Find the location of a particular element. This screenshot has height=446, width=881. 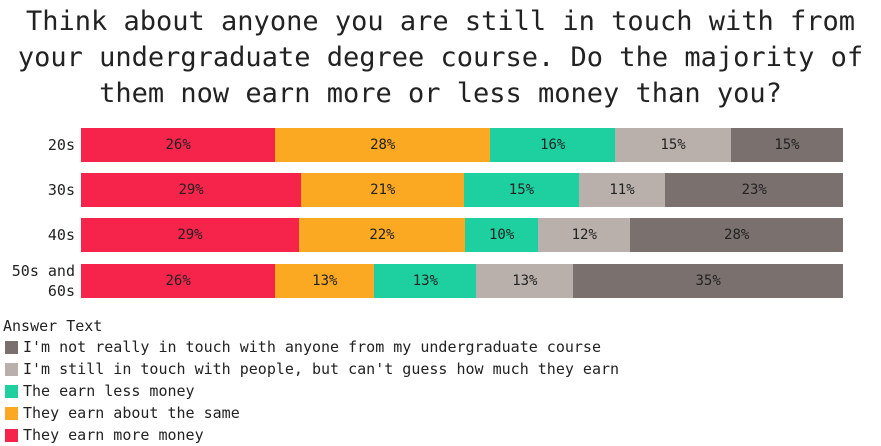

data-label: 12% is located at coordinates (584, 235).